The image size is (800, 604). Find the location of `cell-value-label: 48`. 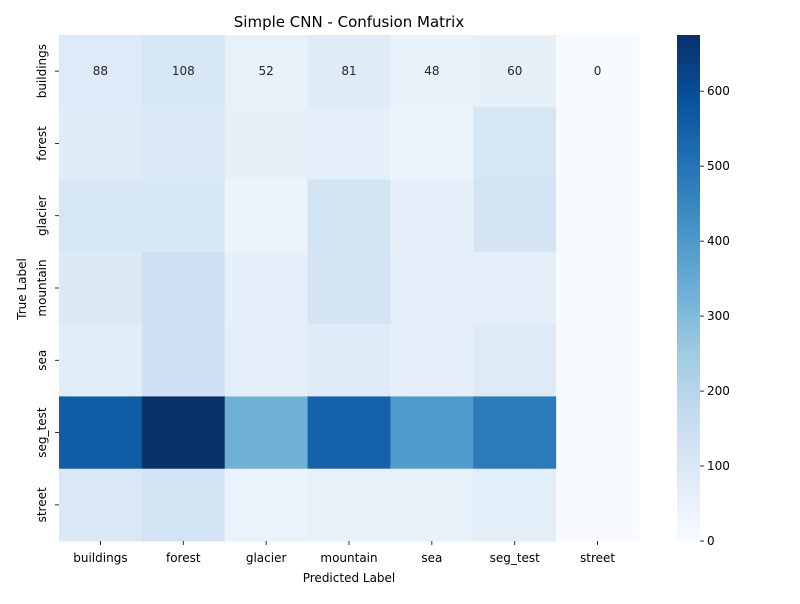

cell-value-label: 48 is located at coordinates (431, 71).